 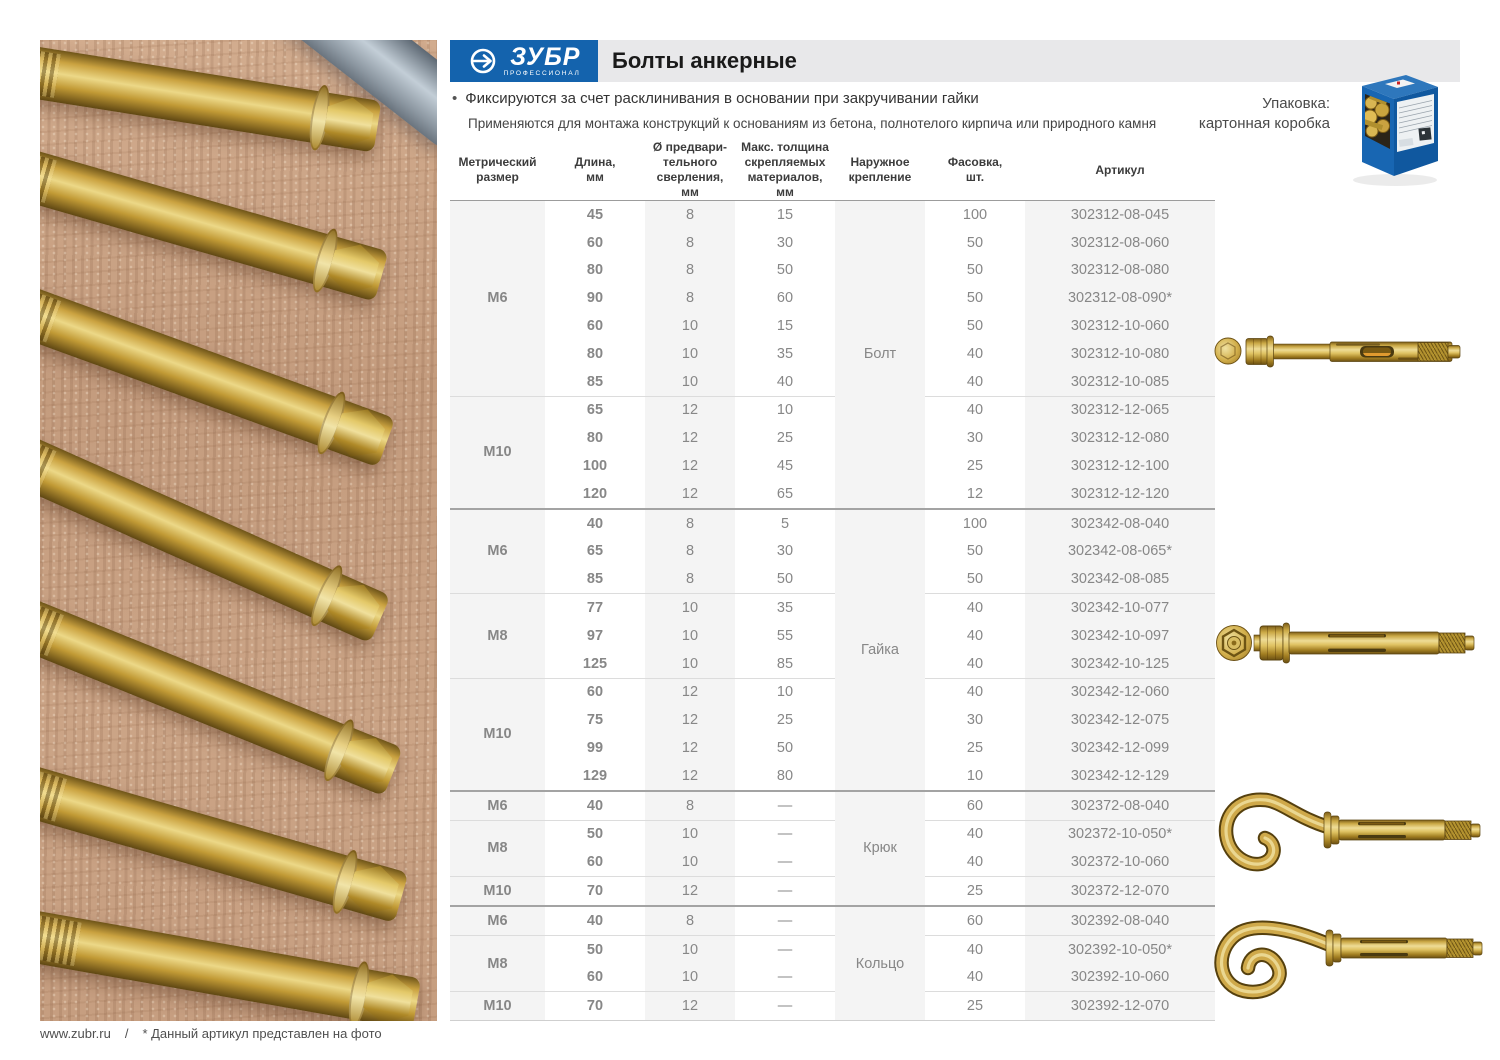 I want to click on table-row: 120 12 65 12 302312-12-120, so click(x=832, y=494).